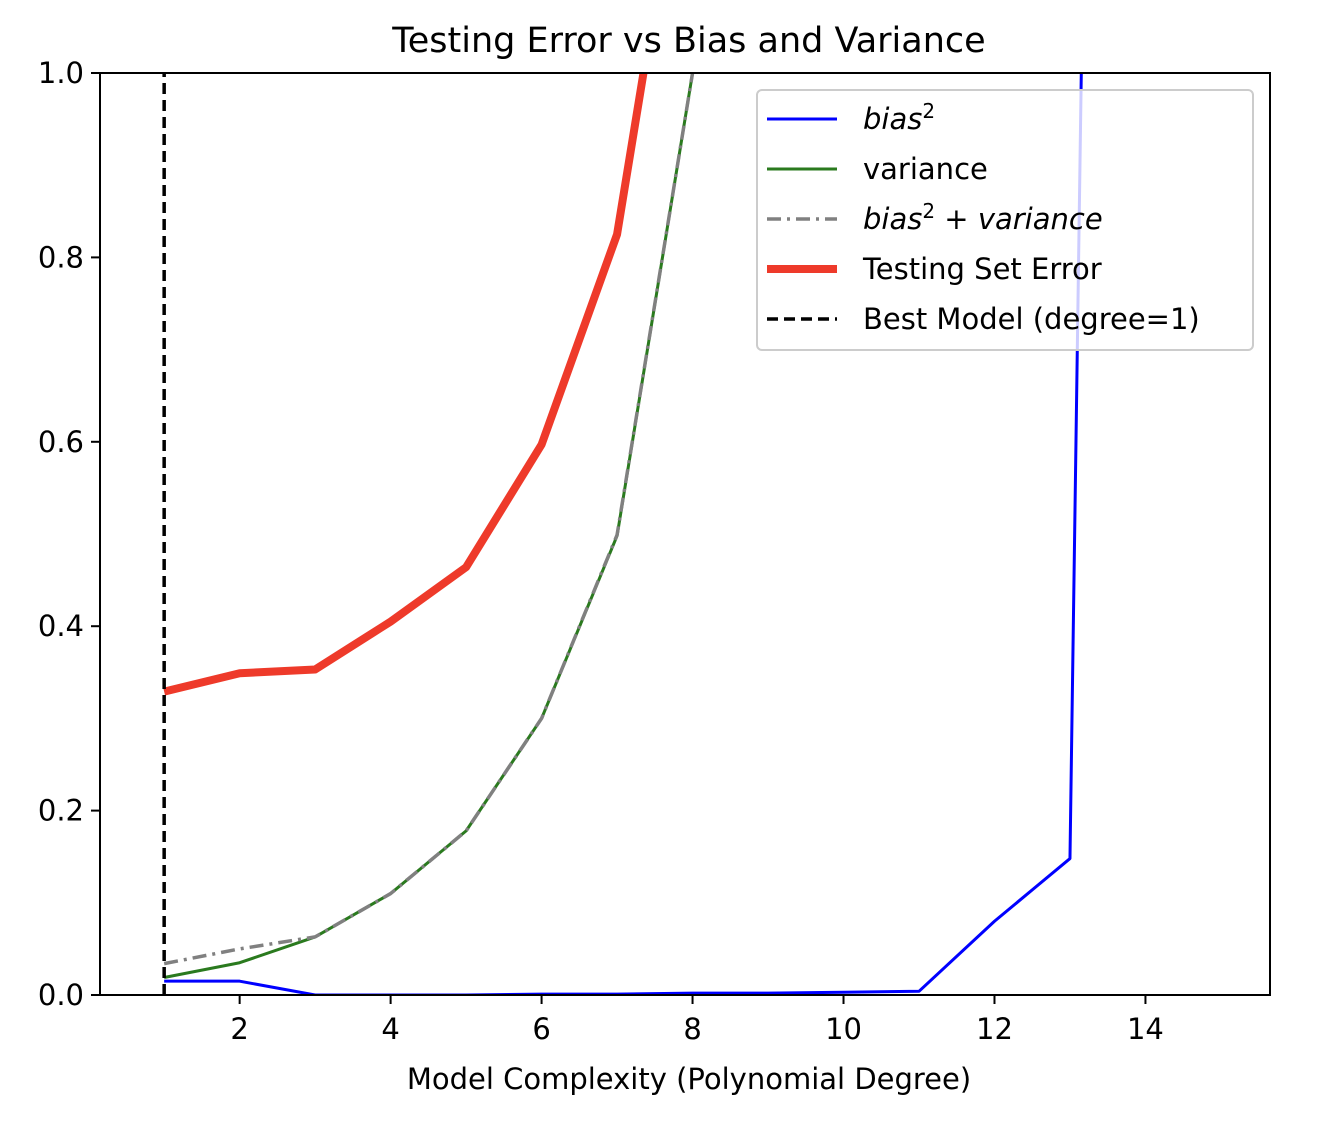 The height and width of the screenshot is (1132, 1318). What do you see at coordinates (61, 995) in the screenshot?
I see `y-tick-label: 0.0` at bounding box center [61, 995].